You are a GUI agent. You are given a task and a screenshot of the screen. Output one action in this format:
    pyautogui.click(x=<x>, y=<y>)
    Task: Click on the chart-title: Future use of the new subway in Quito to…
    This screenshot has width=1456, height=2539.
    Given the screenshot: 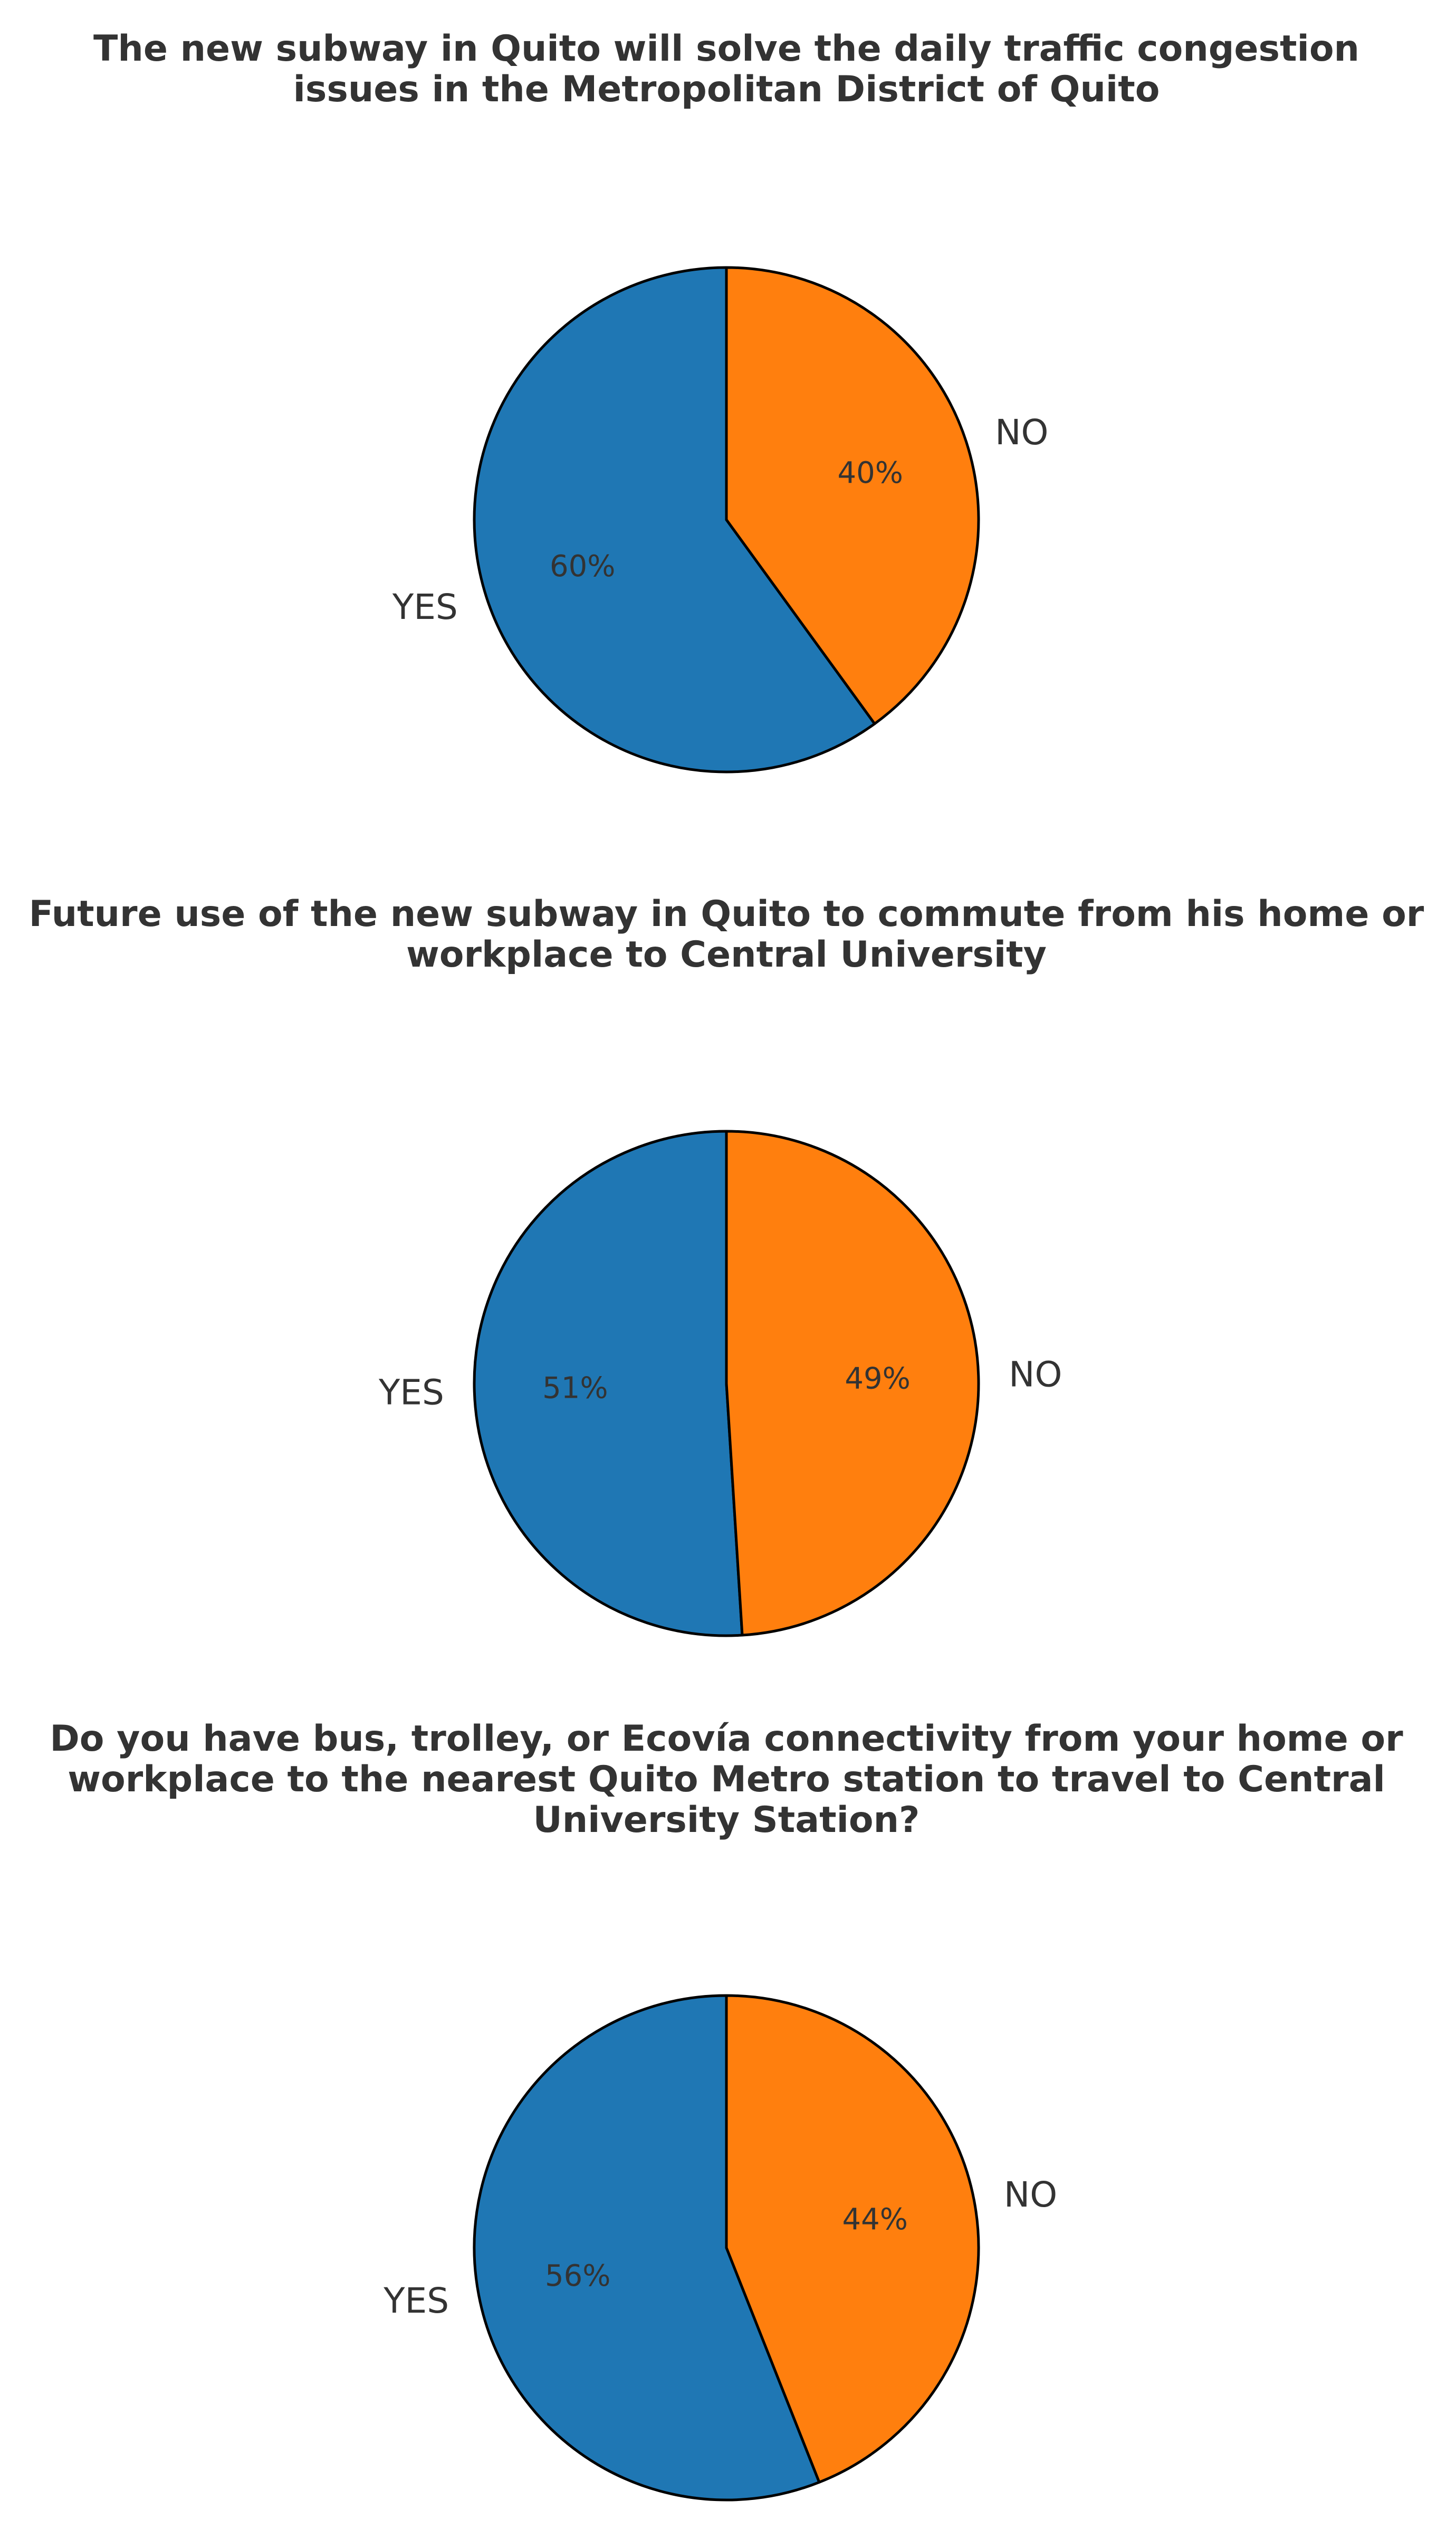 What is the action you would take?
    pyautogui.click(x=726, y=934)
    